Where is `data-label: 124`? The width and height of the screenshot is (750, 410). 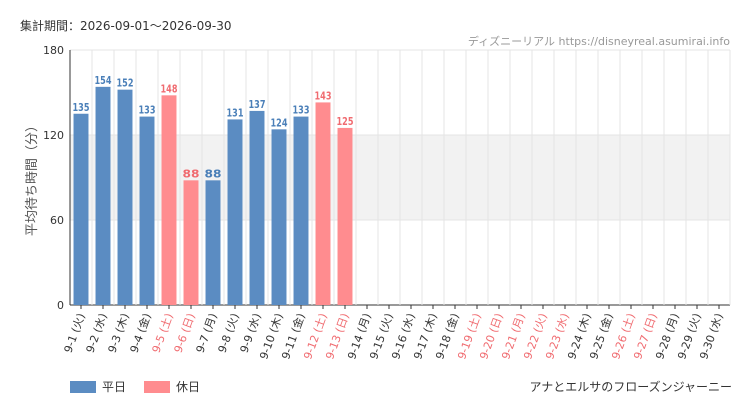
data-label: 124 is located at coordinates (279, 122).